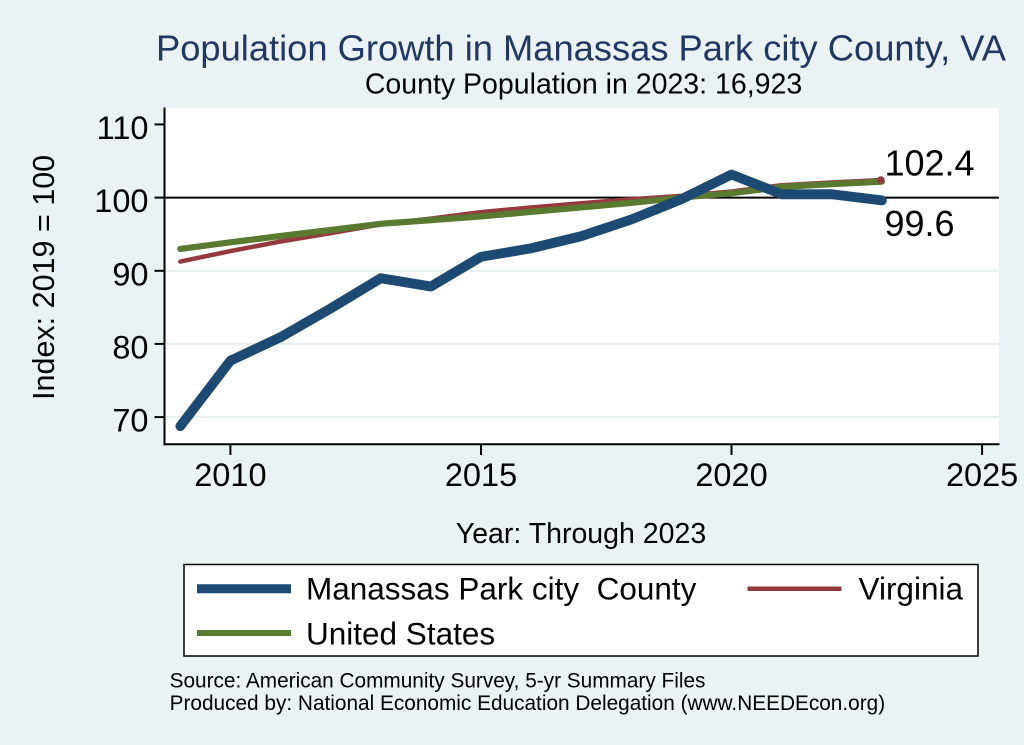  I want to click on svg-text: 99.6, so click(919, 223).